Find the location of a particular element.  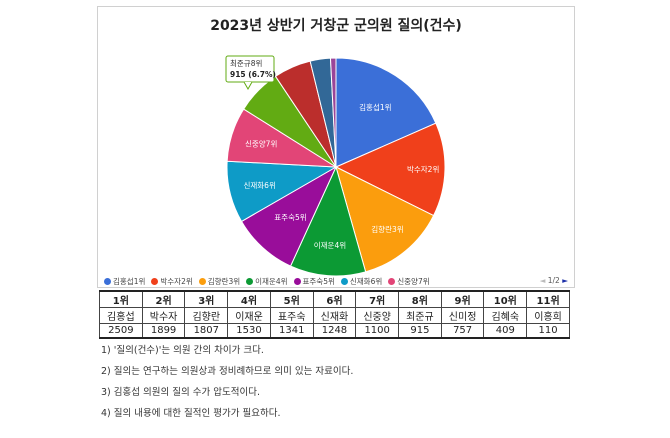

legend-item: 김향란3위 is located at coordinates (219, 281).